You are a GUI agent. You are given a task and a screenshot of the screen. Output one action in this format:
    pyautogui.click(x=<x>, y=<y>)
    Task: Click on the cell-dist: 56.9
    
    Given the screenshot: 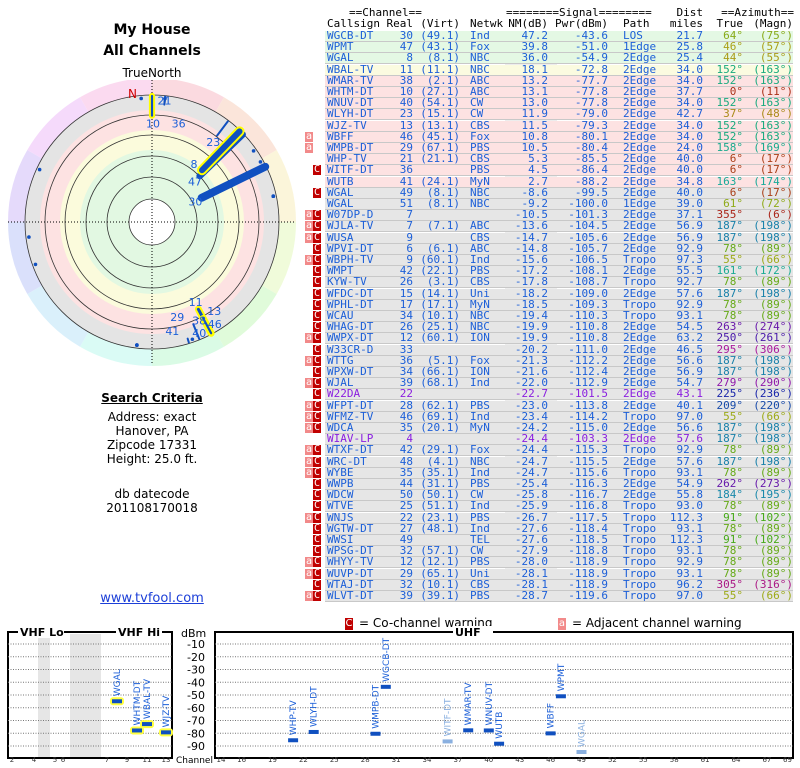 What is the action you would take?
    pyautogui.click(x=690, y=226)
    